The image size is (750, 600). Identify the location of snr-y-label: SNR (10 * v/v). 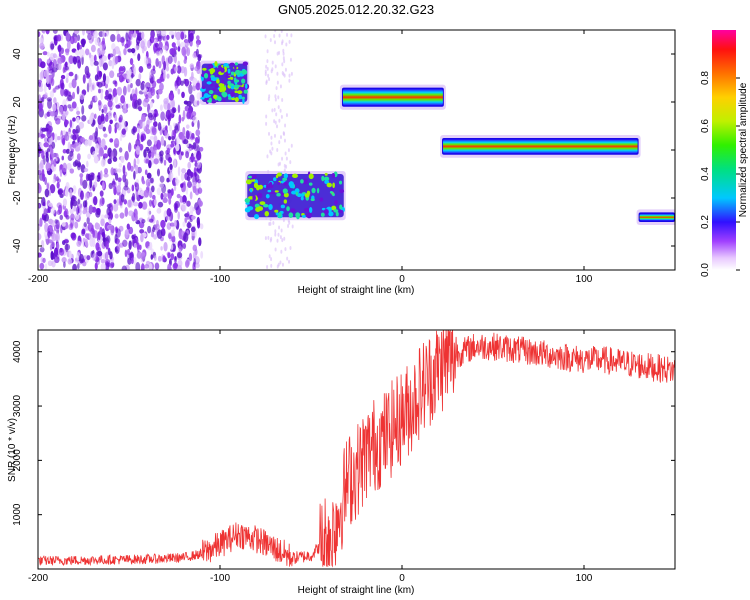
(12, 450).